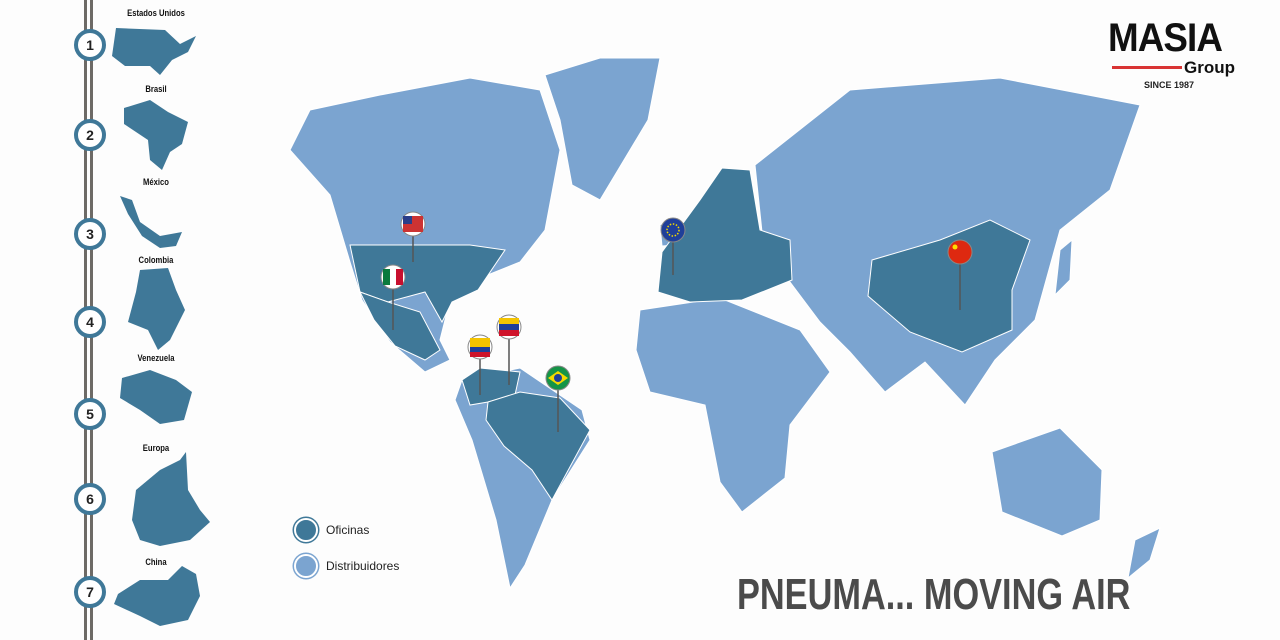 The width and height of the screenshot is (1280, 640). What do you see at coordinates (1147, 67) in the screenshot?
I see `logo-red-bar` at bounding box center [1147, 67].